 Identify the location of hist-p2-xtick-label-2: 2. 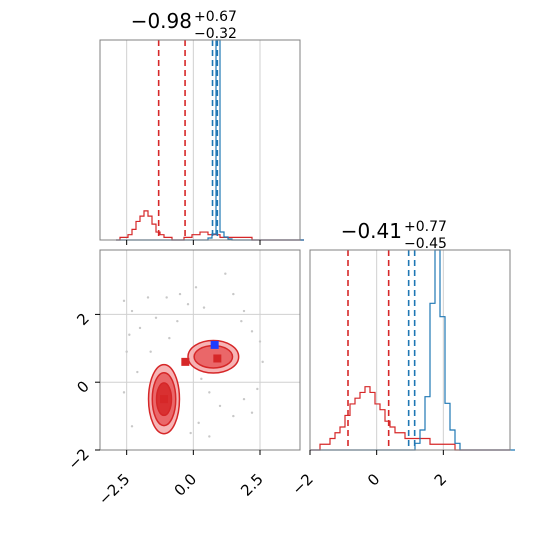
(440, 479).